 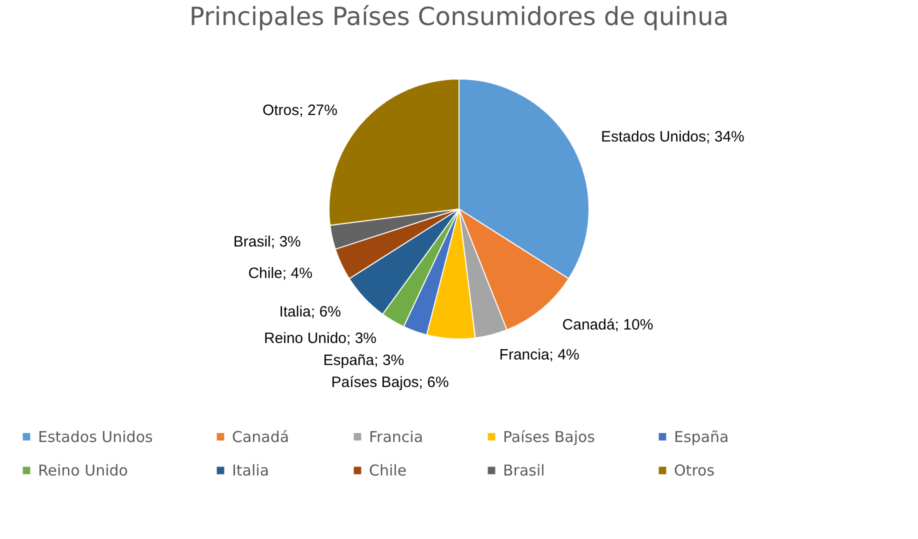 What do you see at coordinates (539, 355) in the screenshot?
I see `data-label: Francia; 4%` at bounding box center [539, 355].